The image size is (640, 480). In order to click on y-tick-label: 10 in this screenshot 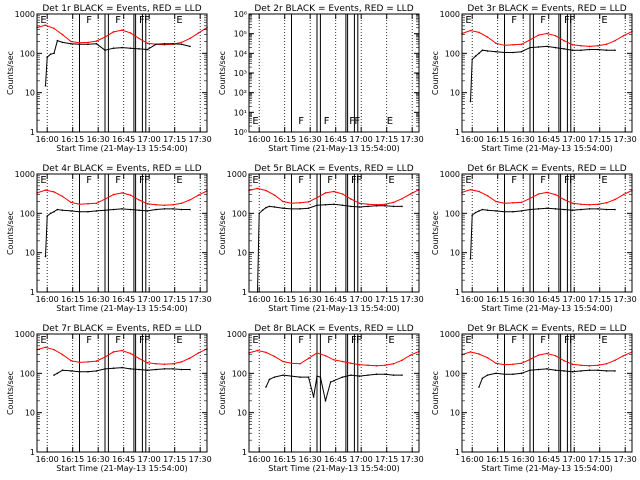, I will do `click(30, 413)`.